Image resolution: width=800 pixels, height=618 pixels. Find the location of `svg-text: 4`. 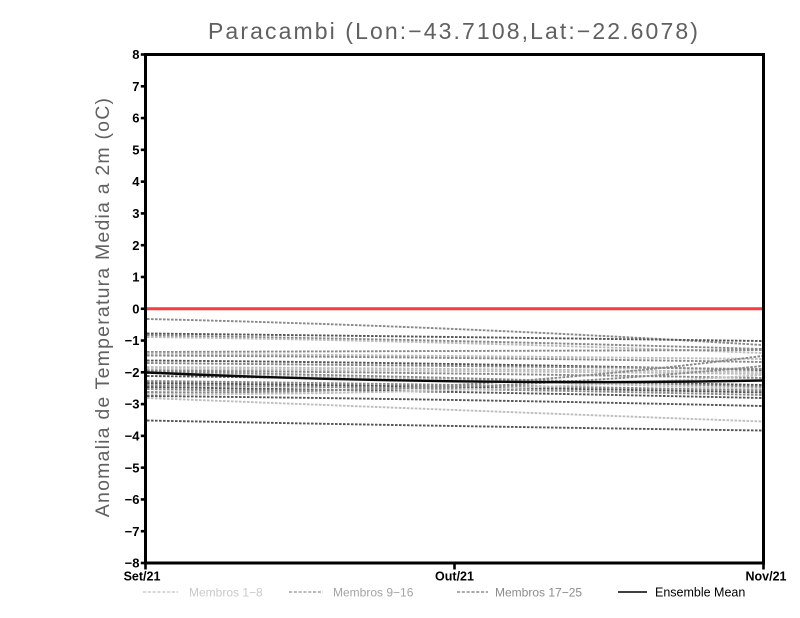

svg-text: 4 is located at coordinates (136, 181).